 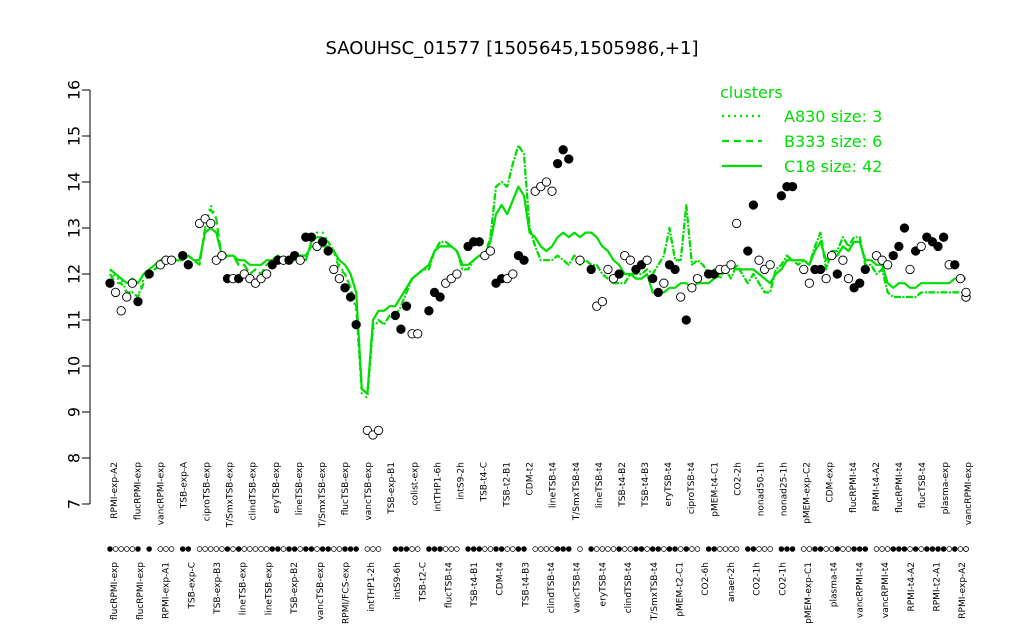 I want to click on x-label-bottom: vancTSB-t4, so click(x=578, y=588).